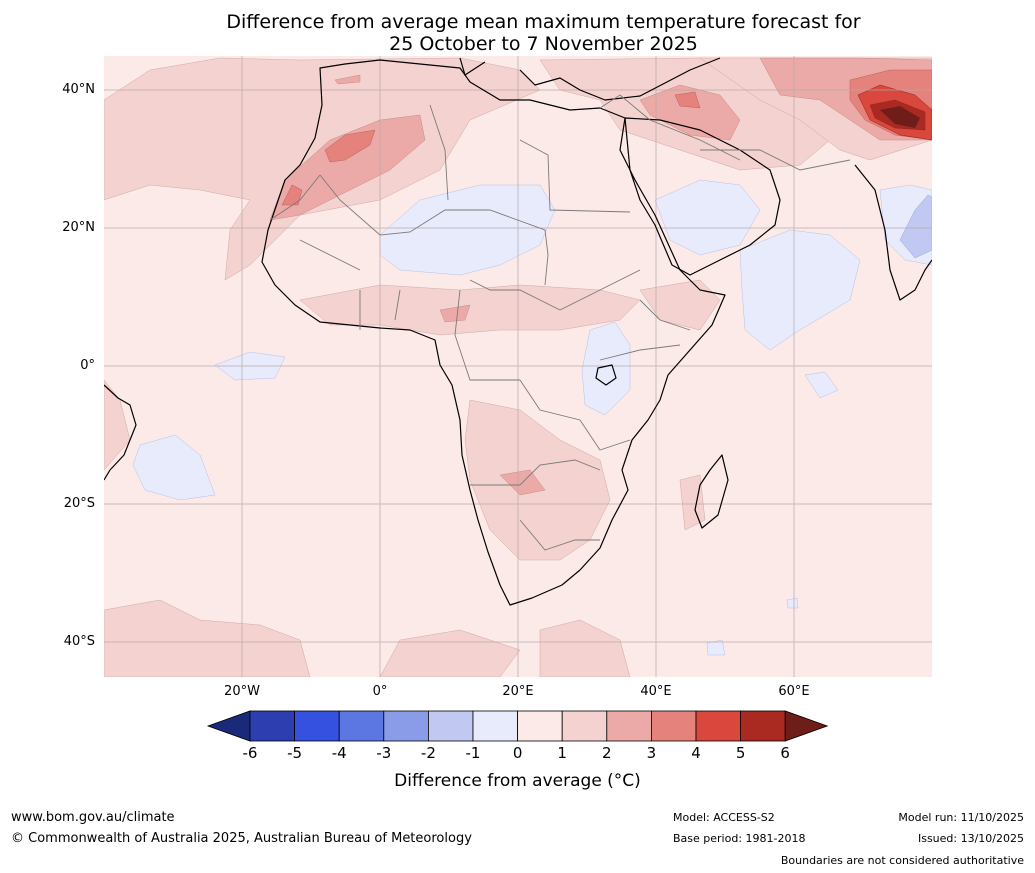 This screenshot has height=873, width=1035. What do you see at coordinates (607, 753) in the screenshot?
I see `colorbar-tick-label: 2` at bounding box center [607, 753].